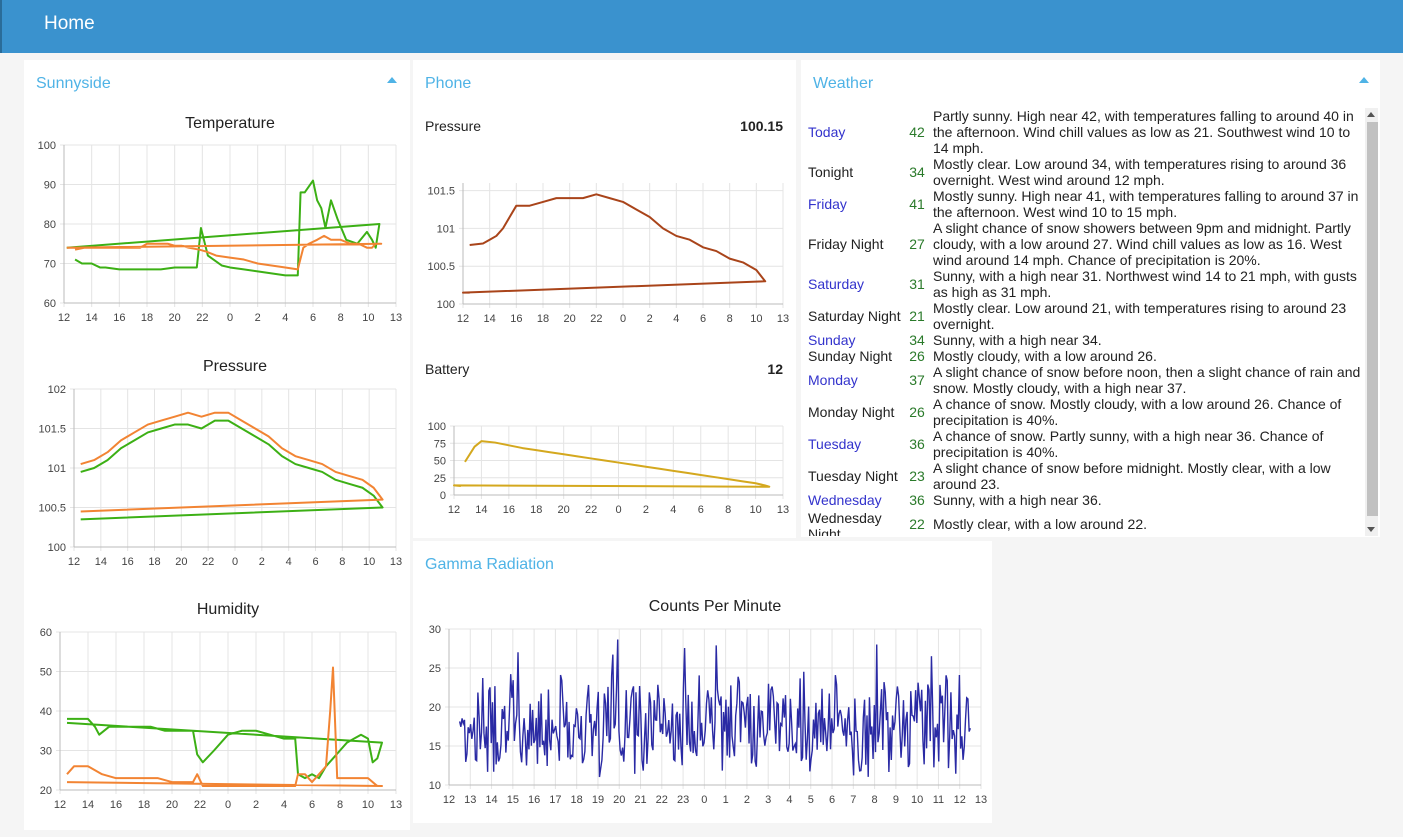 The width and height of the screenshot is (1403, 837). What do you see at coordinates (1045, 356) in the screenshot?
I see `forecast-description: Mostly cloudy, with a low around 26.` at bounding box center [1045, 356].